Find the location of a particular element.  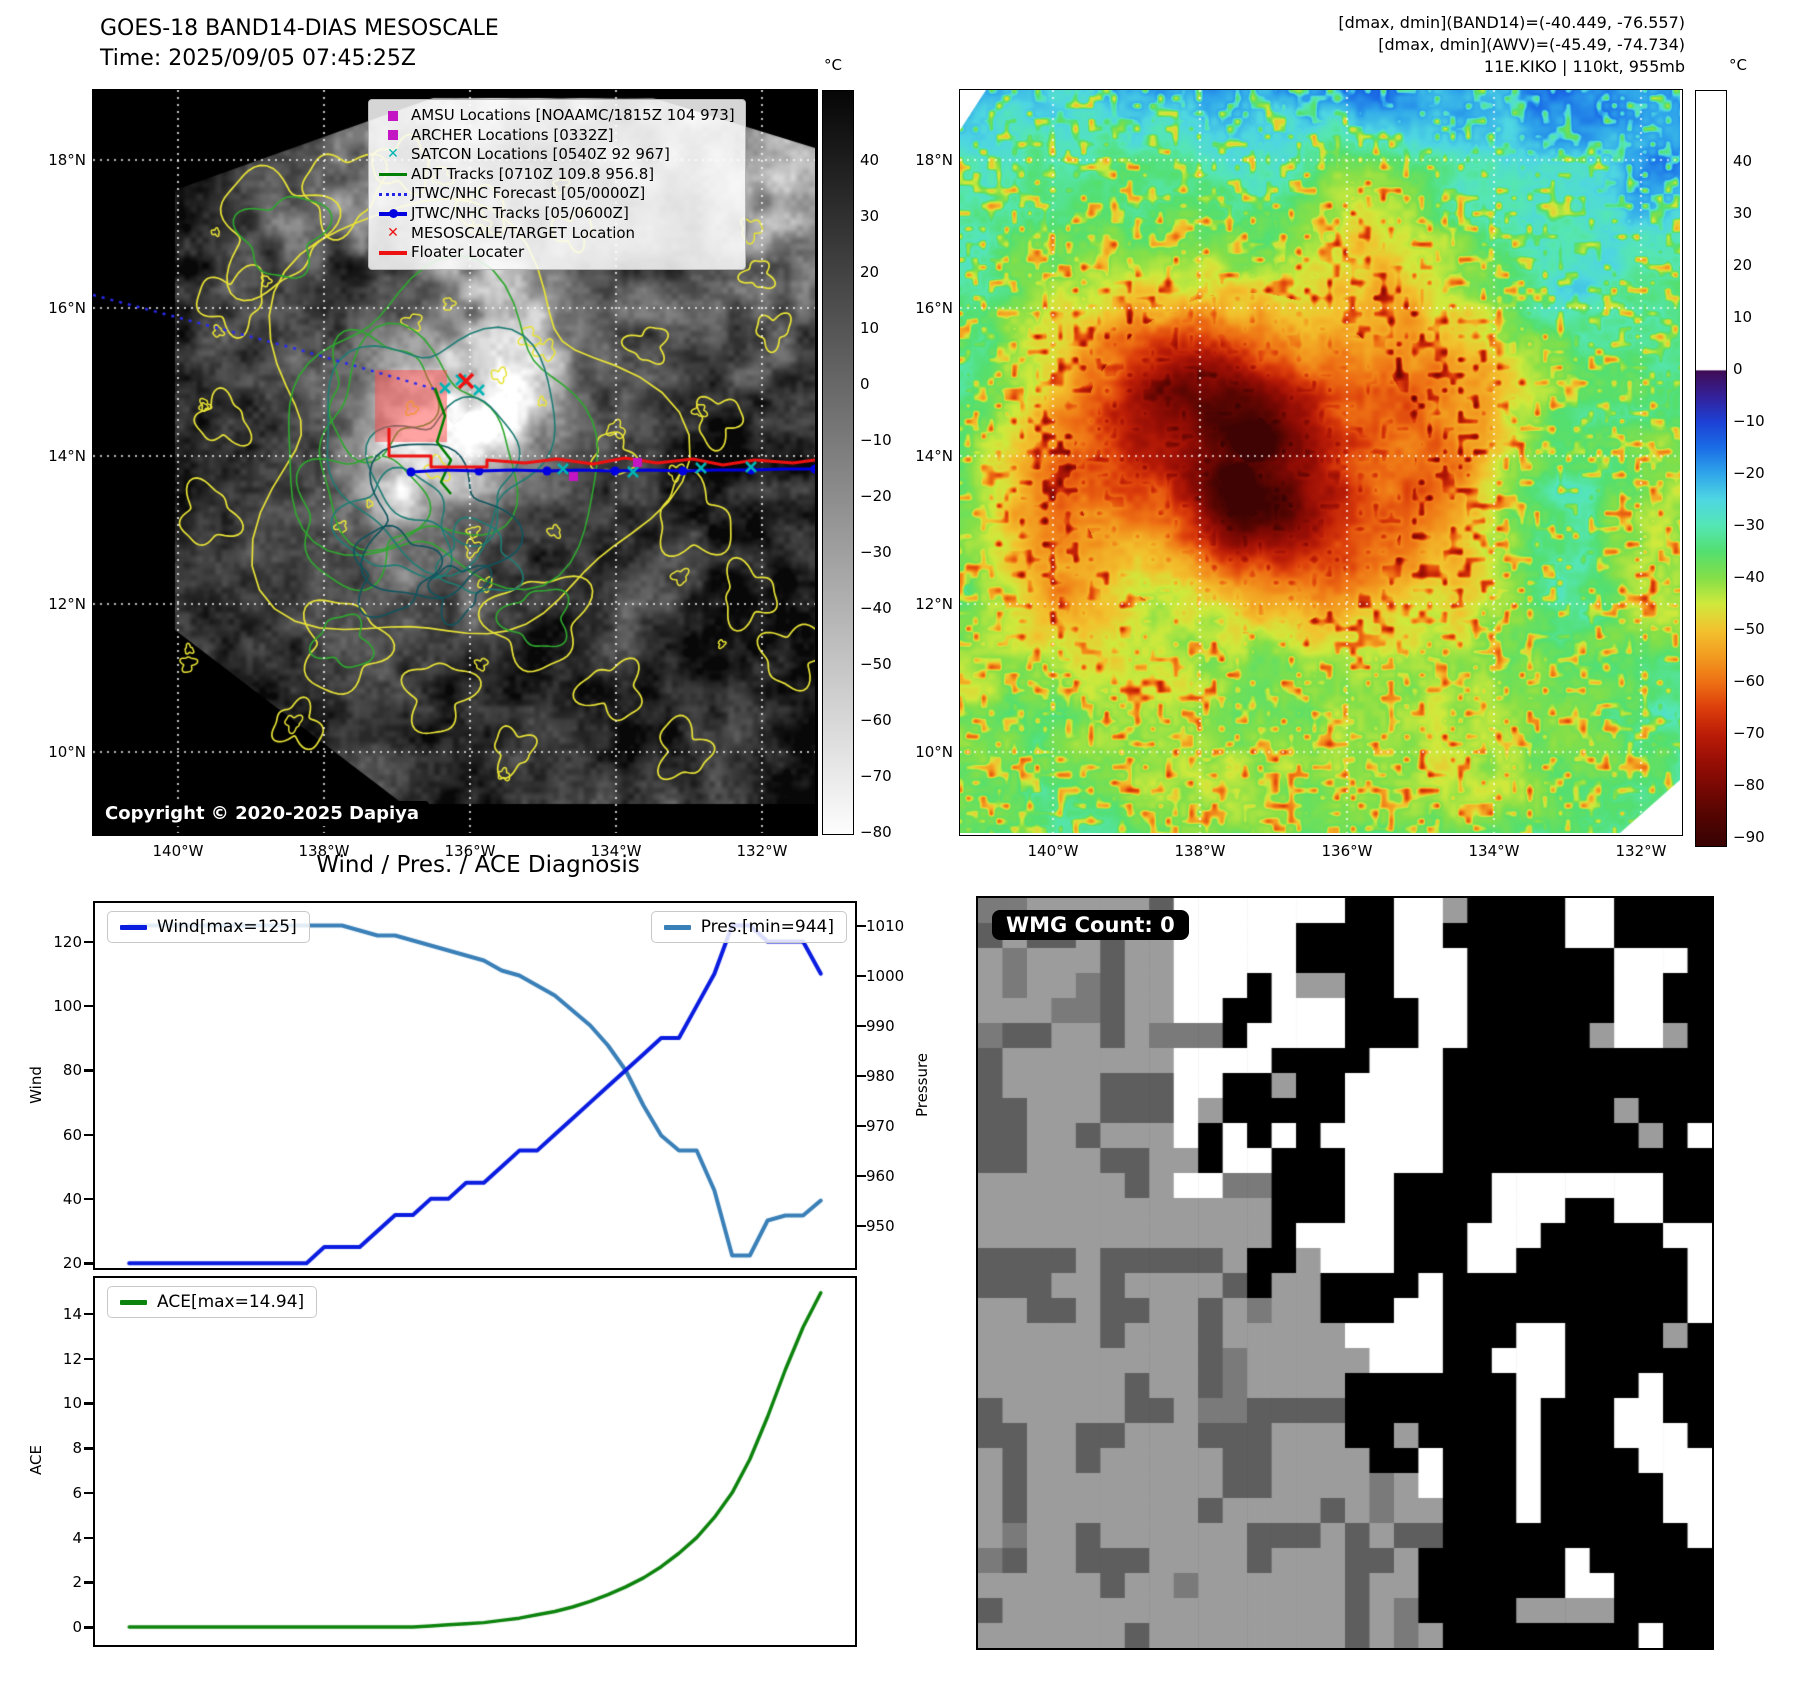

band14-lon-tick: 140°W is located at coordinates (178, 851).